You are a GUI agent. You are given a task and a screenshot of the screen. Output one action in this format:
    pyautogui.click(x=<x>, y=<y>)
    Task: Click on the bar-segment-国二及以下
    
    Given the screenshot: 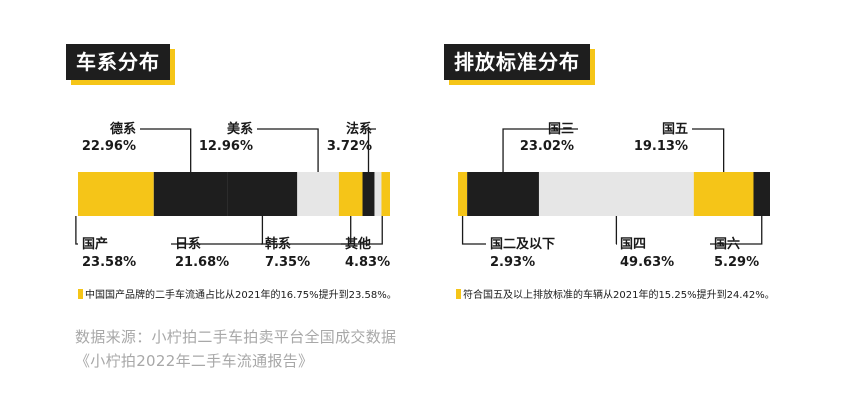 What is the action you would take?
    pyautogui.click(x=463, y=194)
    